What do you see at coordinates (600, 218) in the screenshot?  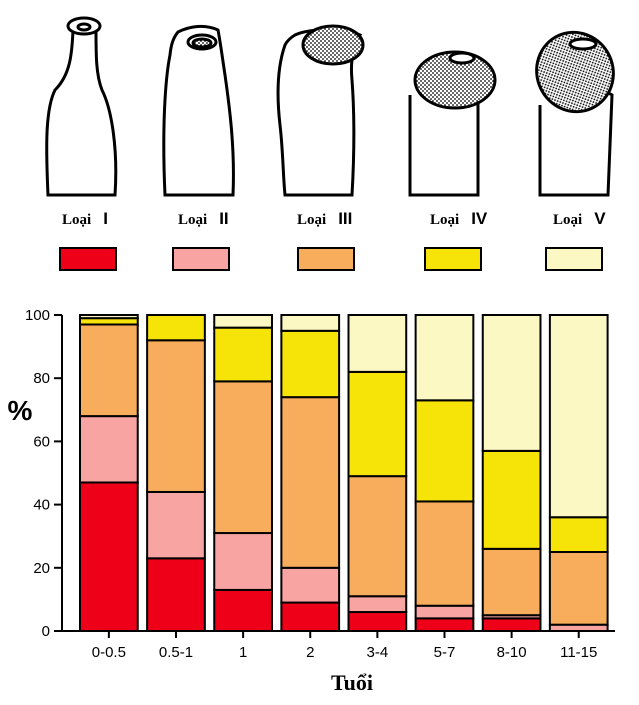 I see `legend-numeral: V` at bounding box center [600, 218].